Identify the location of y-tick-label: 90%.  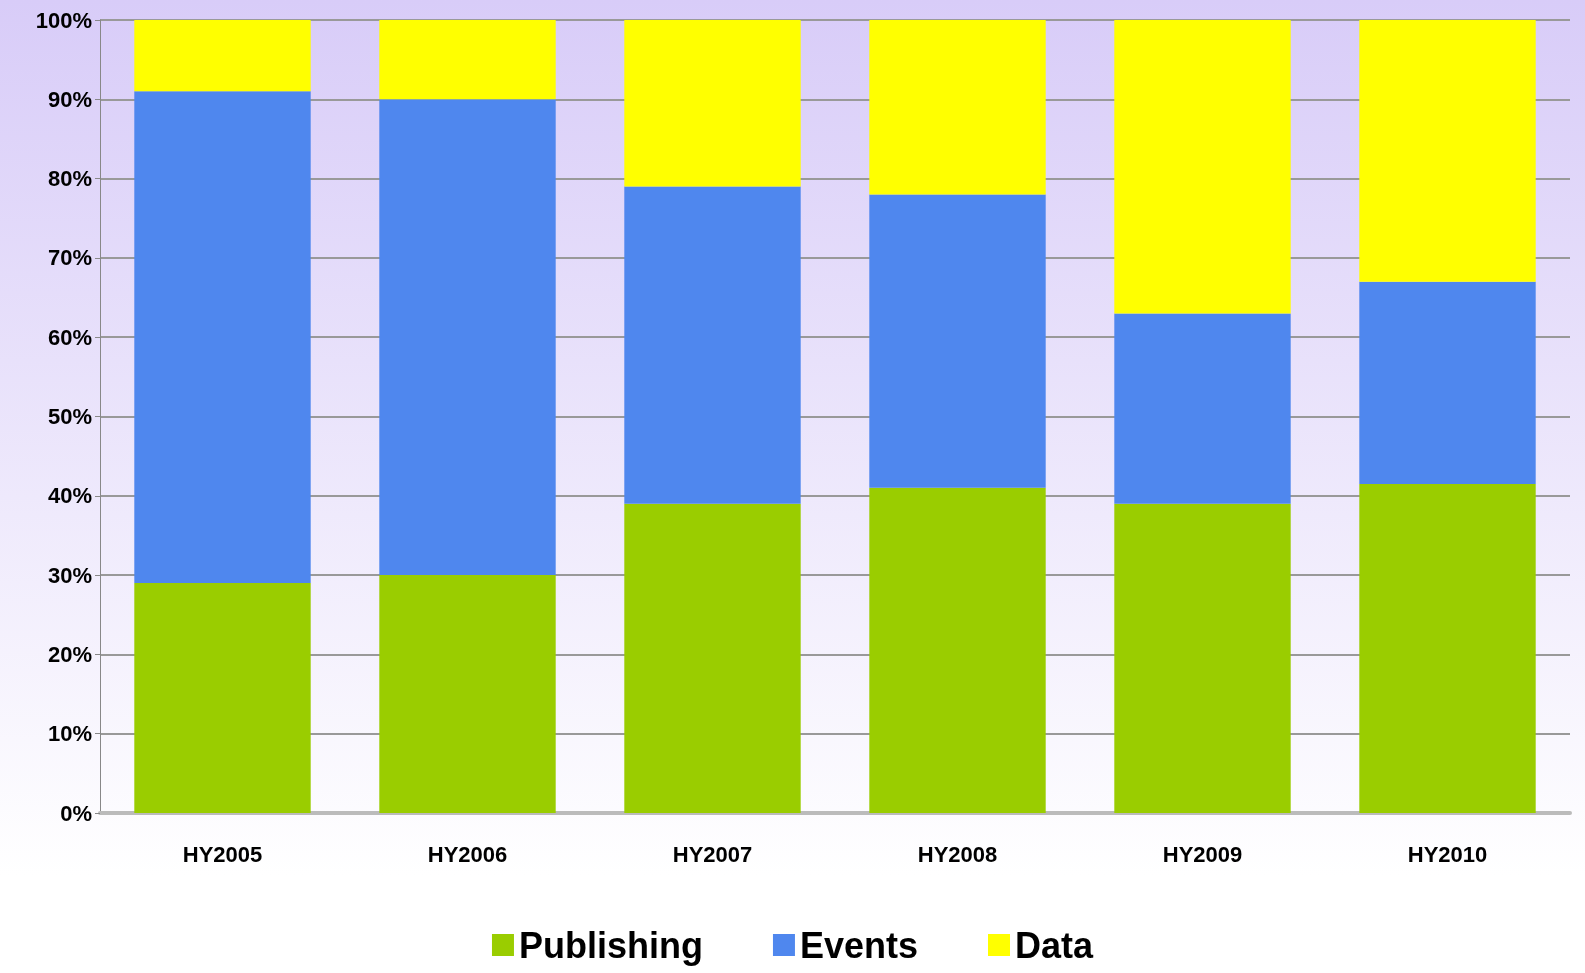
(69, 99).